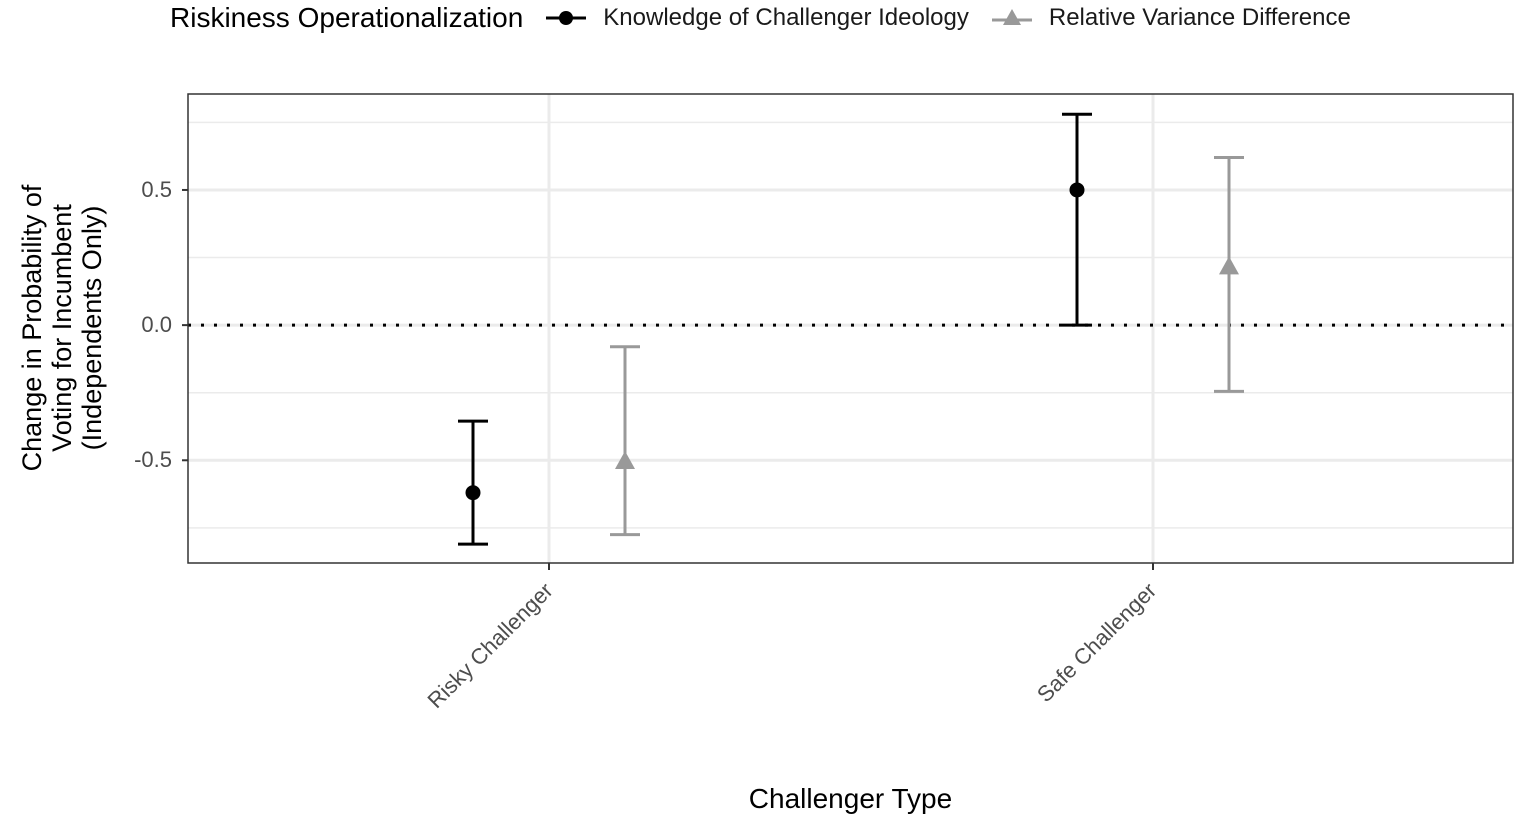 This screenshot has width=1535, height=824. I want to click on legend-item-relative-variance: Relative Variance Difference, so click(1170, 18).